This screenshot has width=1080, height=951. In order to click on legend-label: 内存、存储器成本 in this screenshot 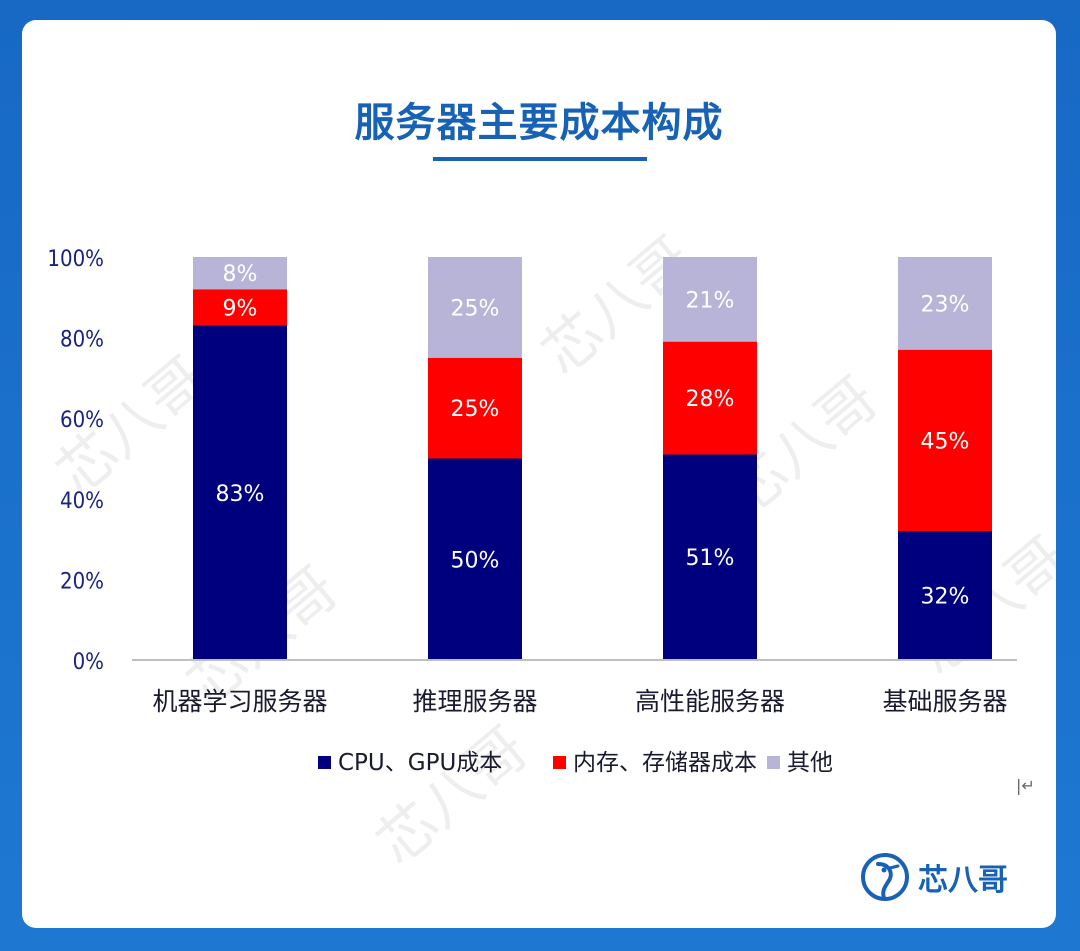, I will do `click(665, 763)`.